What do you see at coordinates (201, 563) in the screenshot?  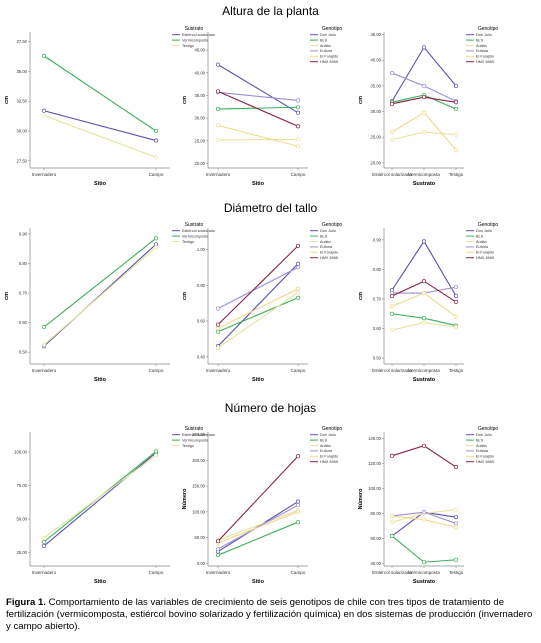 I see `y-tick-label: 0.00` at bounding box center [201, 563].